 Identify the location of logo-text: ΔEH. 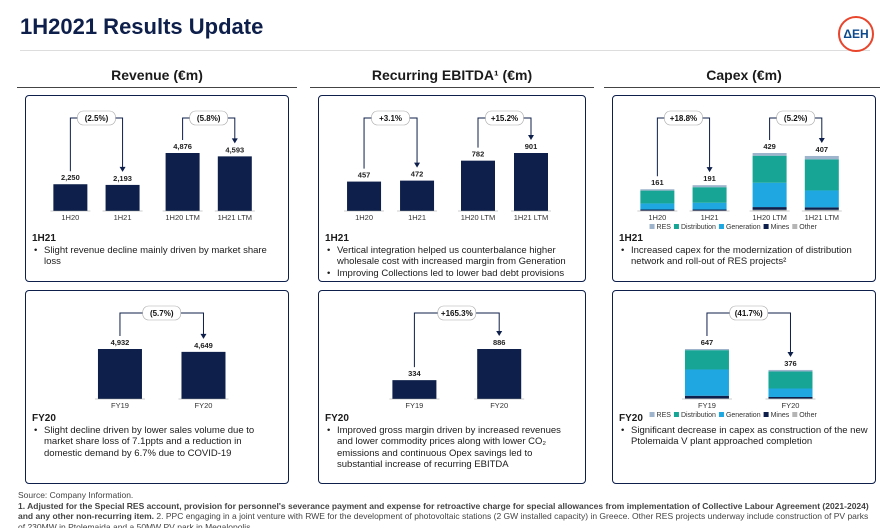
(855, 34).